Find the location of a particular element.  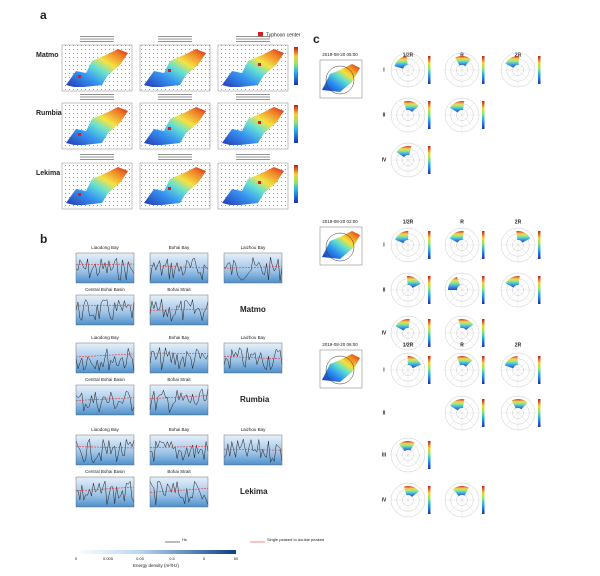

legend-text: Single peaked to double peaked is located at coordinates (295, 539).